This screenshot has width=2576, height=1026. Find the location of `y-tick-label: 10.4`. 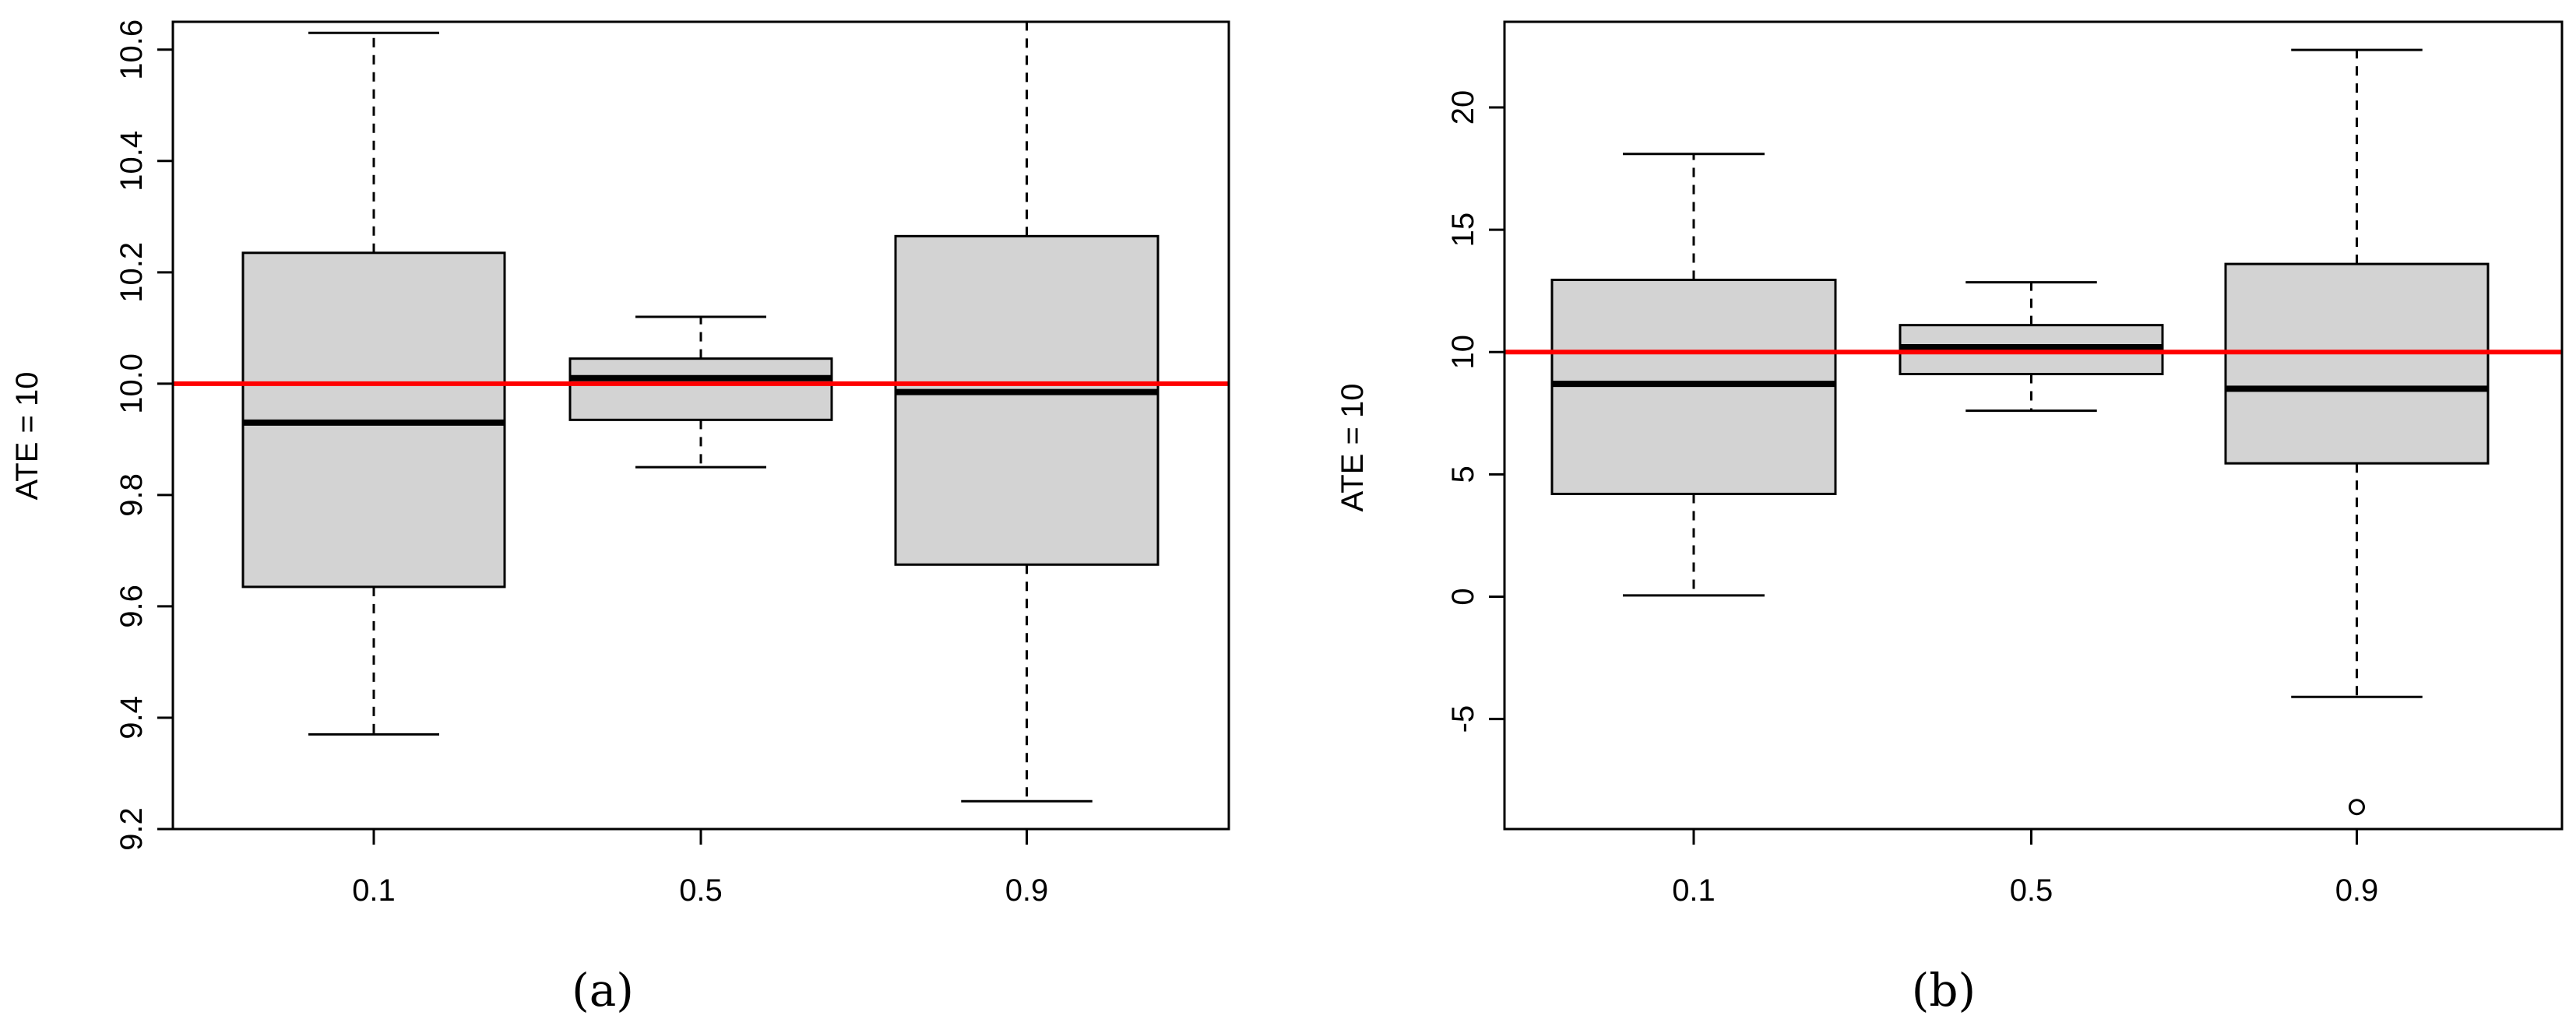

y-tick-label: 10.4 is located at coordinates (131, 161).